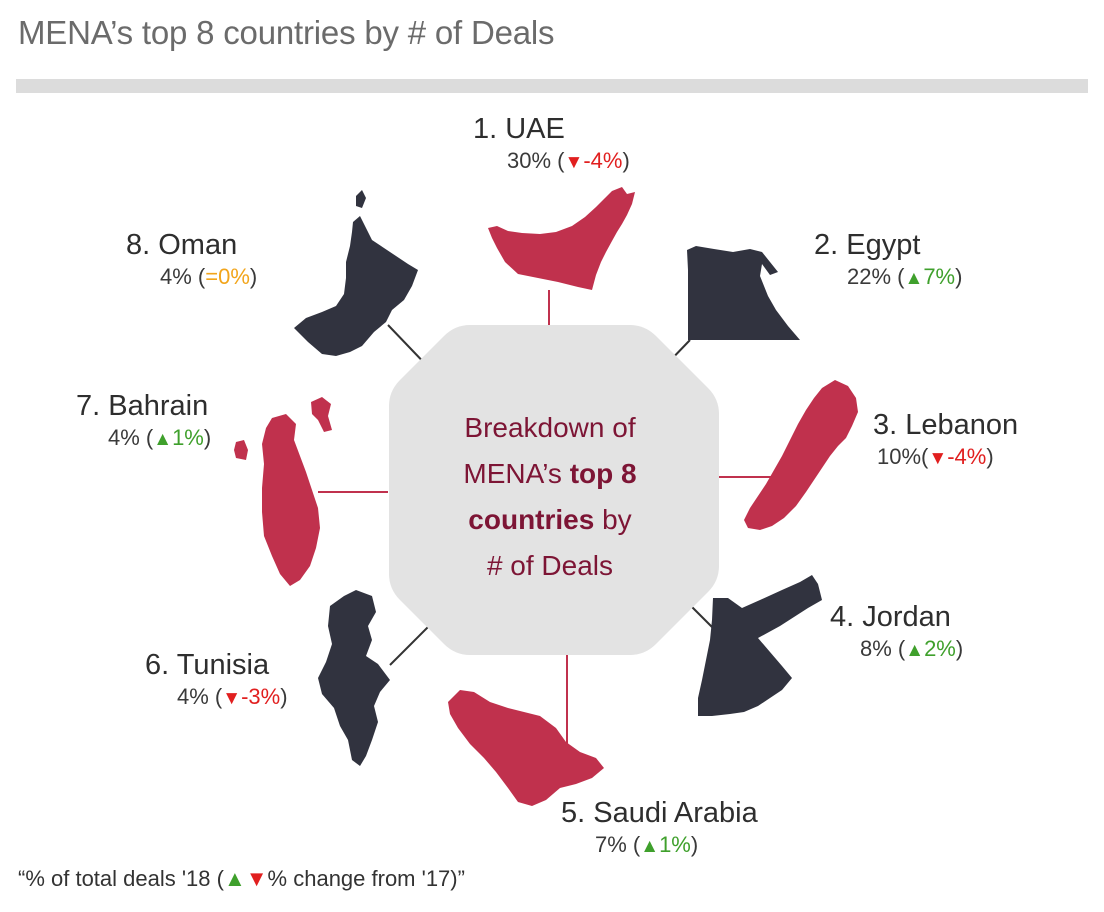 Image resolution: width=1104 pixels, height=912 pixels. Describe the element at coordinates (869, 276) in the screenshot. I see `deal-share: 22%` at that location.